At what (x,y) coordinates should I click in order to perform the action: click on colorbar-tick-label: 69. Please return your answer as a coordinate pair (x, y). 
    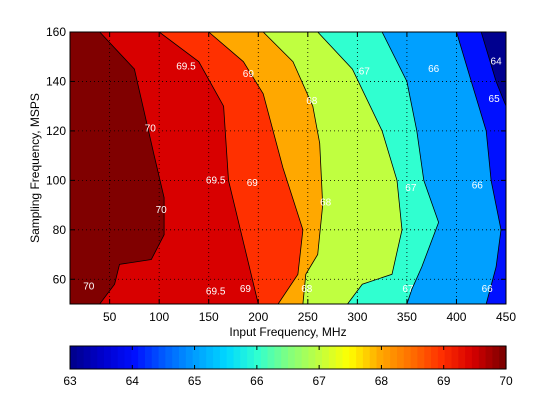
    Looking at the image, I should click on (444, 381).